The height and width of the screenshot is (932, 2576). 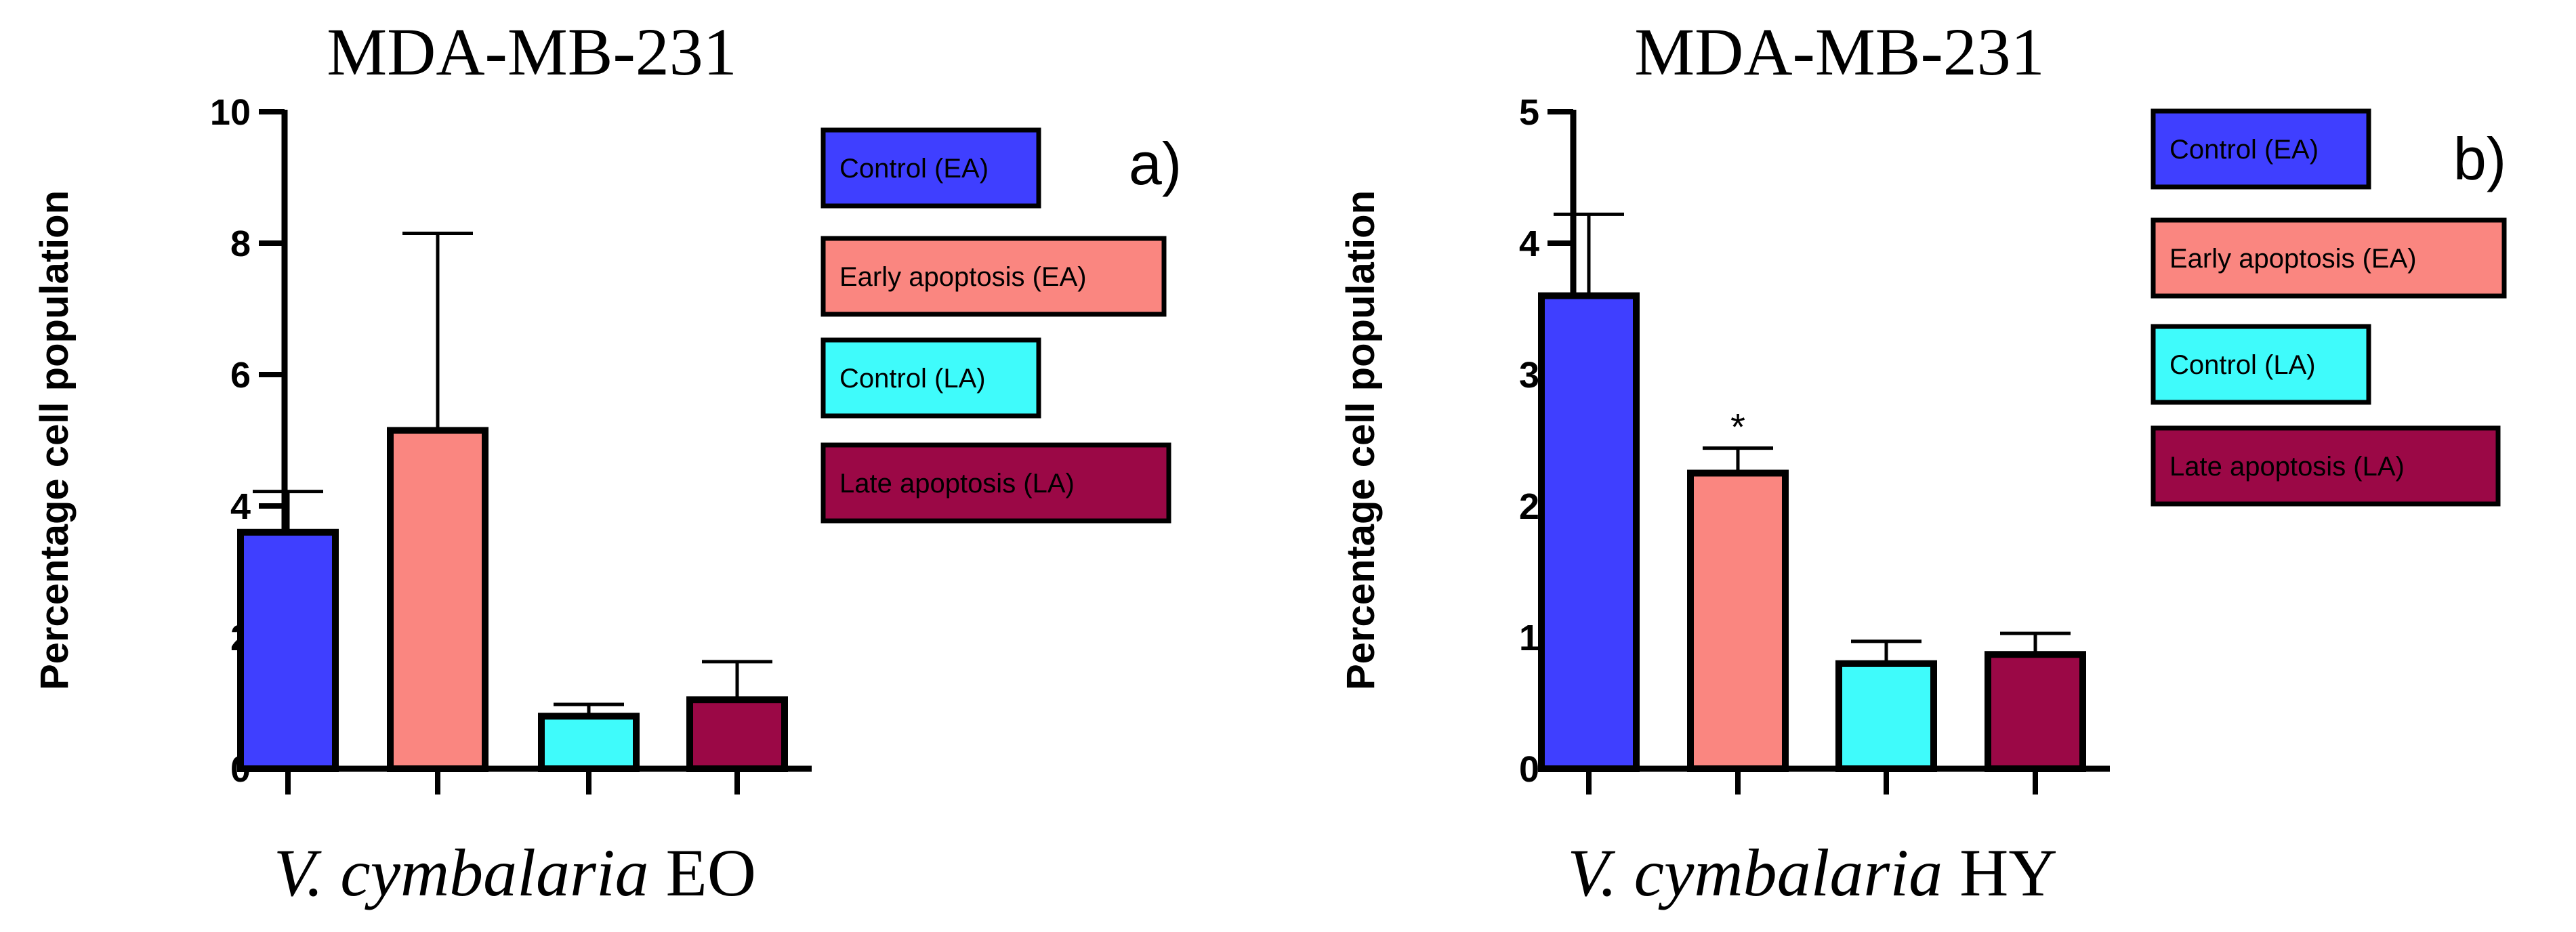 I want to click on y-tick-label: 0, so click(x=1529, y=769).